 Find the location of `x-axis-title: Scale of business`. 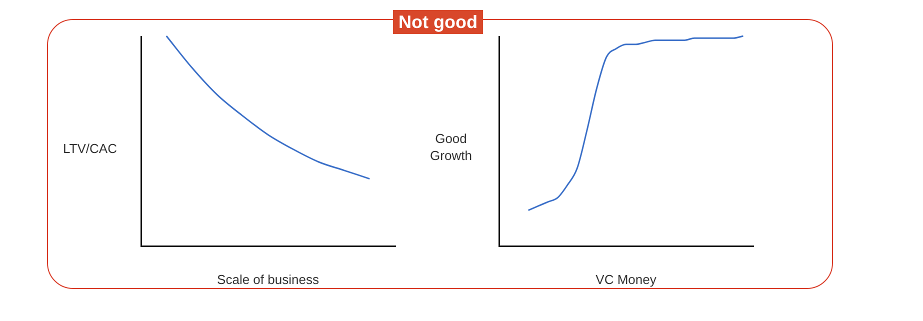

x-axis-title: Scale of business is located at coordinates (268, 279).